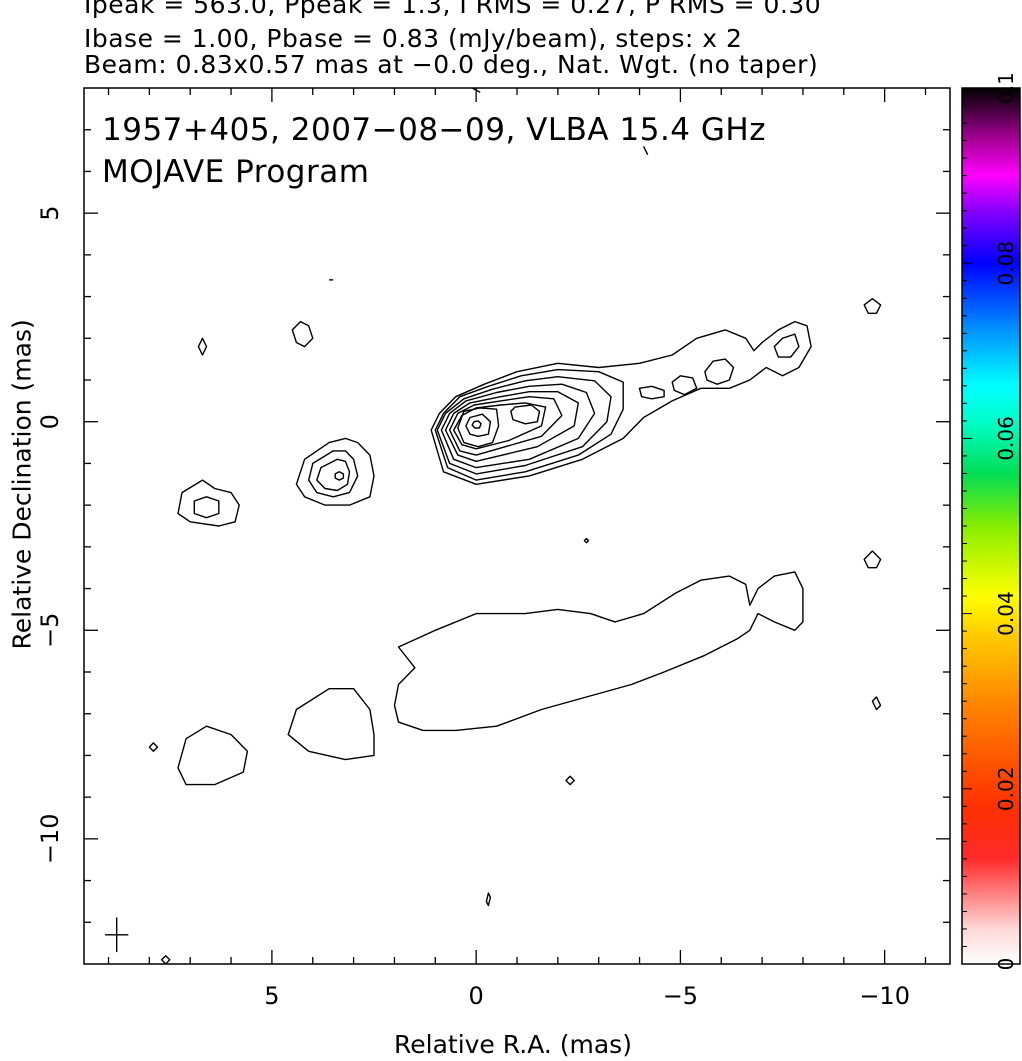 This screenshot has height=1061, width=1022. I want to click on x-tick-label: −5, so click(680, 996).